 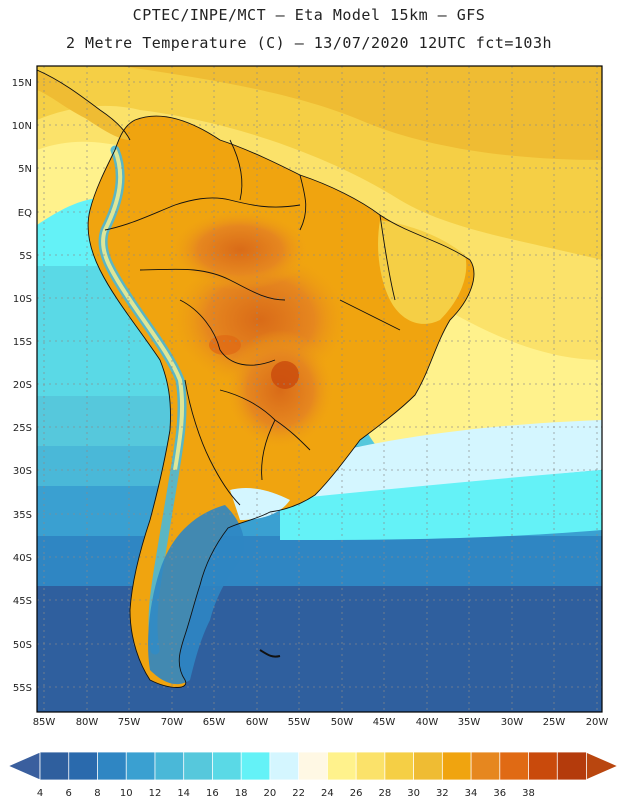 I want to click on lat-label: EQ, so click(x=25, y=213).